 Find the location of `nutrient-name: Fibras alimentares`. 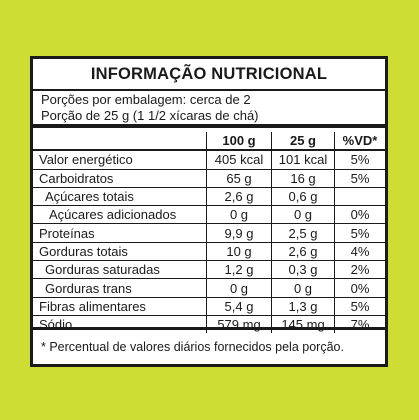

nutrient-name: Fibras alimentares is located at coordinates (120, 306).